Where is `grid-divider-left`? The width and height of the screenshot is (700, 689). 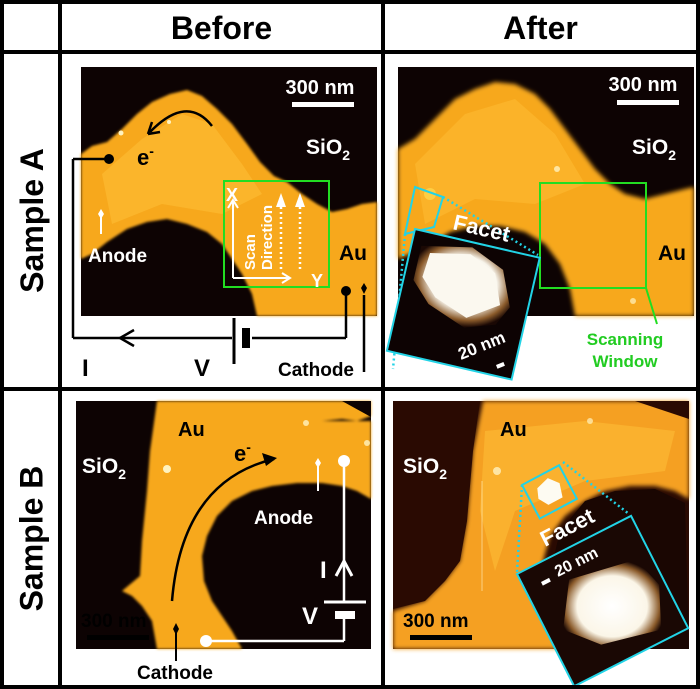 grid-divider-left is located at coordinates (60, 344).